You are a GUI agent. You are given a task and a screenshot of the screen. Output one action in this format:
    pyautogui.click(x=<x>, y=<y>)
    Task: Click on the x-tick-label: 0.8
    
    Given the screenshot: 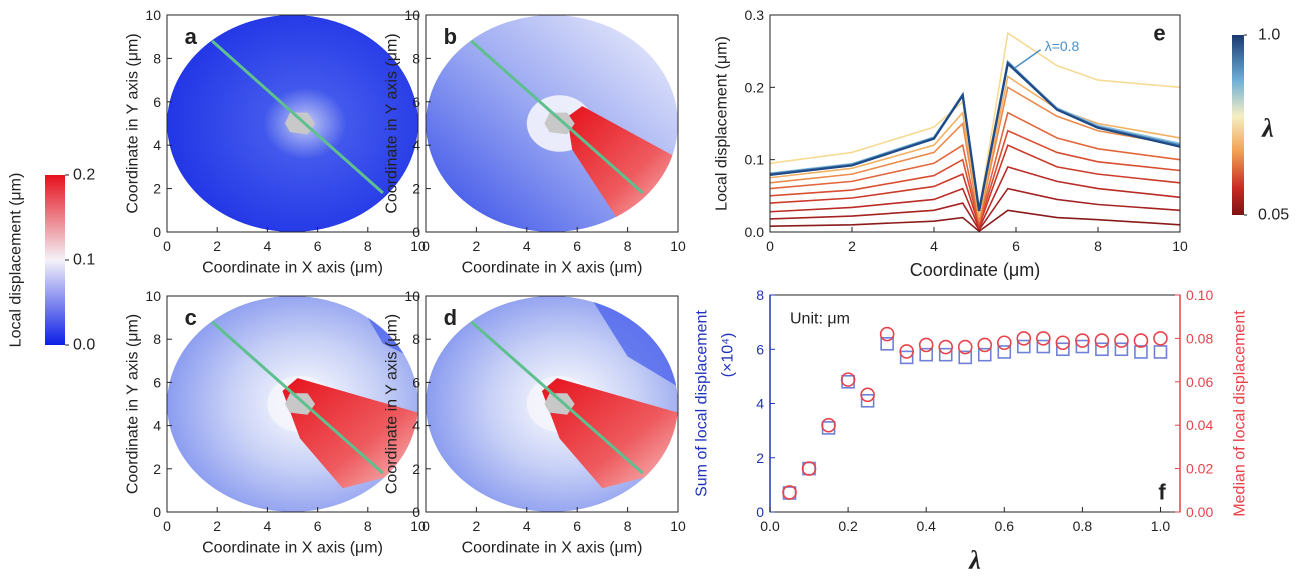 What is the action you would take?
    pyautogui.click(x=1083, y=526)
    